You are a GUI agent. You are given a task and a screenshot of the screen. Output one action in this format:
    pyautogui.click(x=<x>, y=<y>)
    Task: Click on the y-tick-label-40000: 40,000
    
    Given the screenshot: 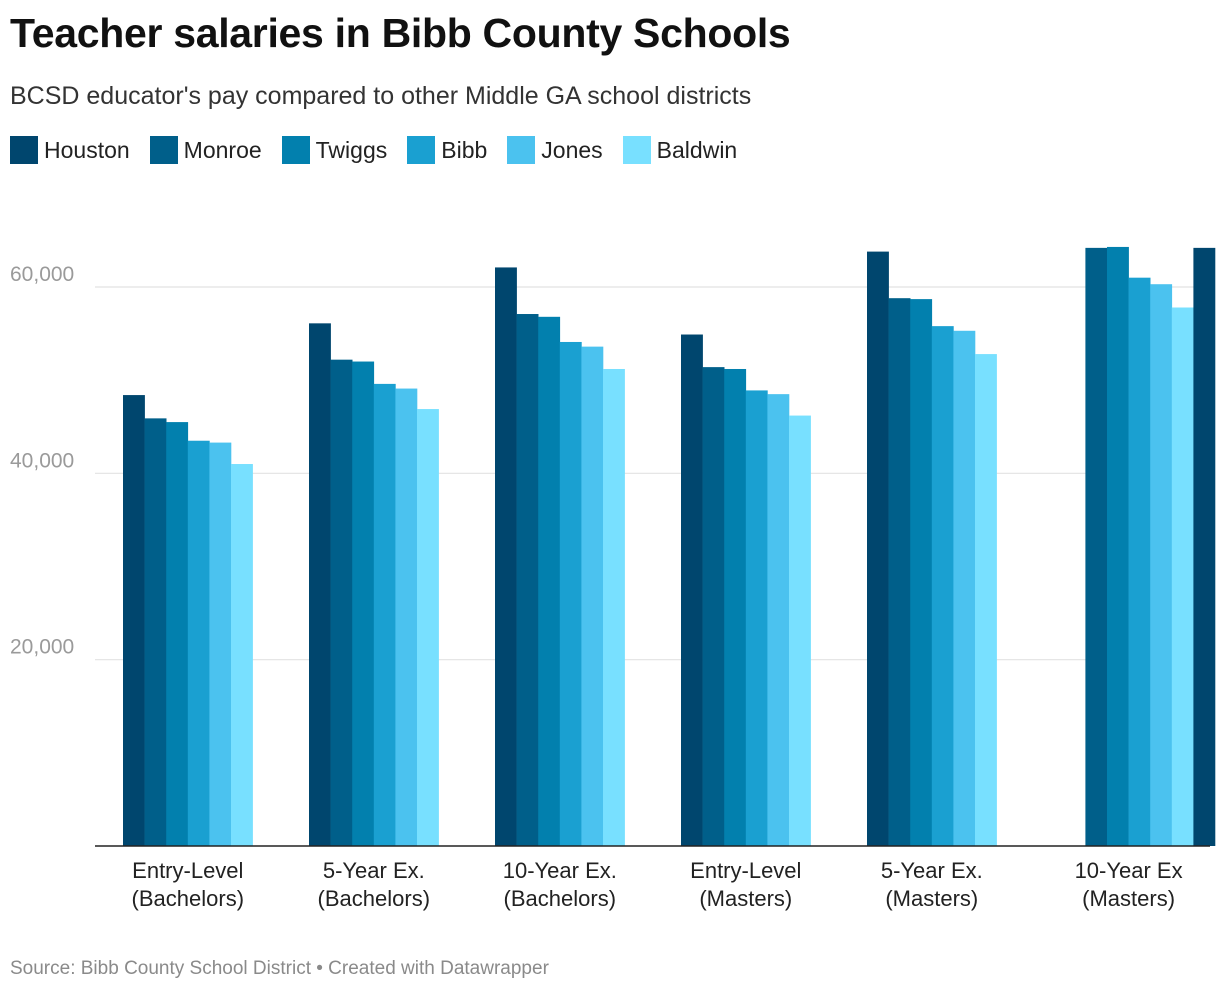 What is the action you would take?
    pyautogui.click(x=42, y=460)
    